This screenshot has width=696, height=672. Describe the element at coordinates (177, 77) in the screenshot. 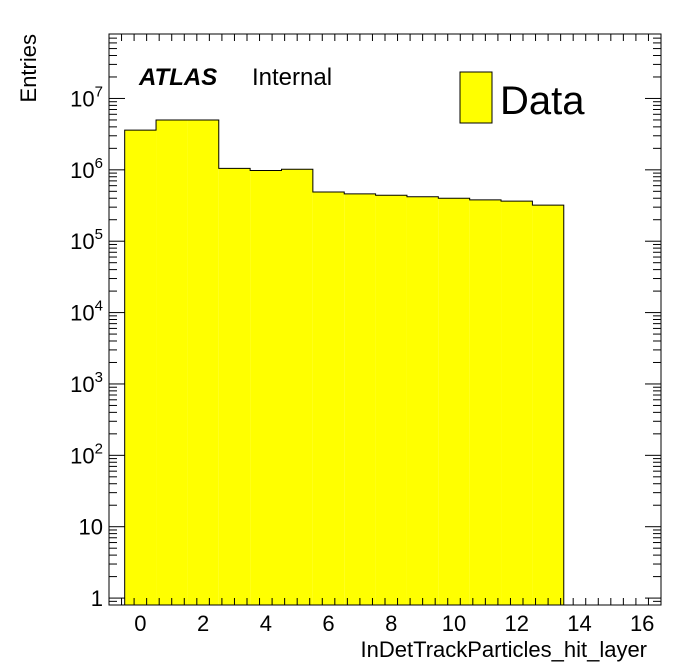

I see `atlas-label: ATLAS` at that location.